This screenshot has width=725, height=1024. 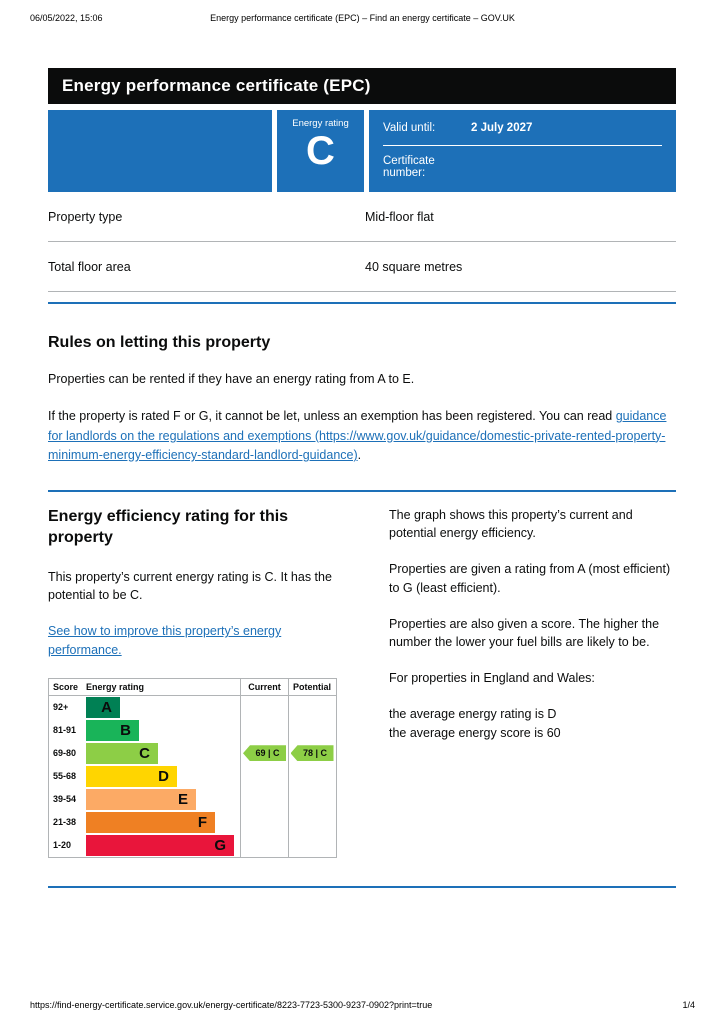 I want to click on chart-header: Score Energy rating Current Potential, so click(x=192, y=687).